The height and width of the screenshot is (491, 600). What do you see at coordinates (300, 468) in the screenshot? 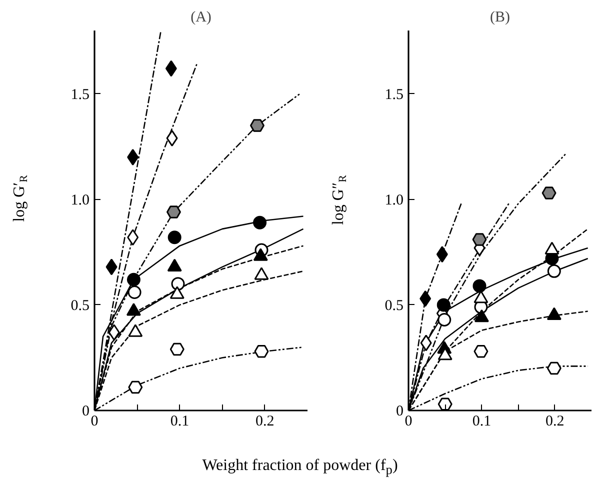
I see `x-axis-title: Weight fraction of powder (f$_{p}$)` at bounding box center [300, 468].